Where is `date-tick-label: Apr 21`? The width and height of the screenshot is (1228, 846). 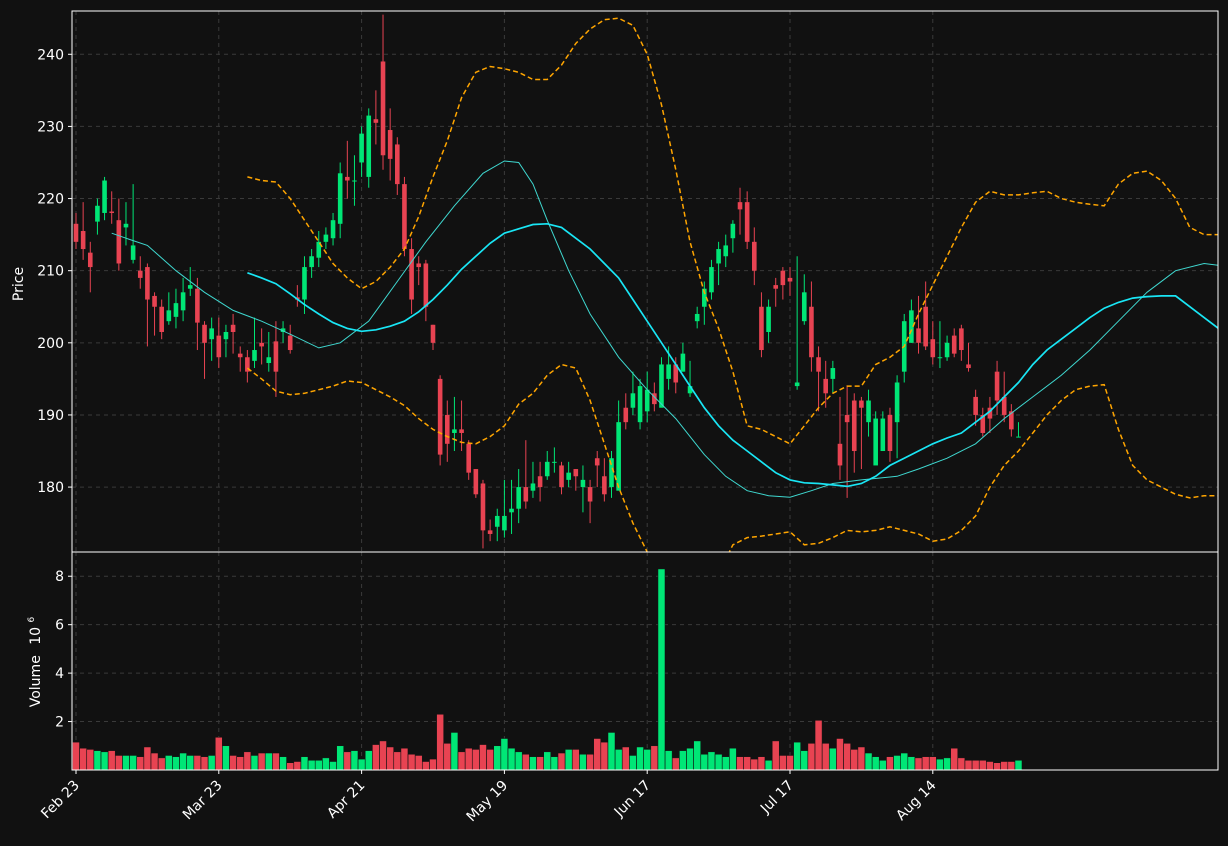
date-tick-label: Apr 21 is located at coordinates (346, 800).